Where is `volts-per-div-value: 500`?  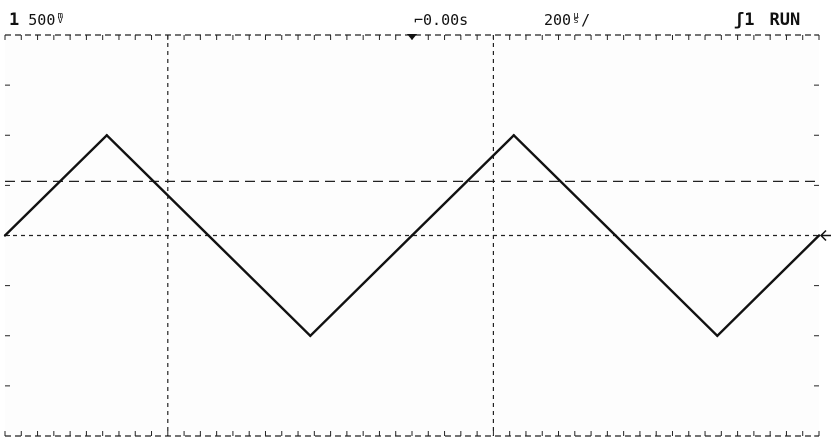 volts-per-div-value: 500 is located at coordinates (42, 20).